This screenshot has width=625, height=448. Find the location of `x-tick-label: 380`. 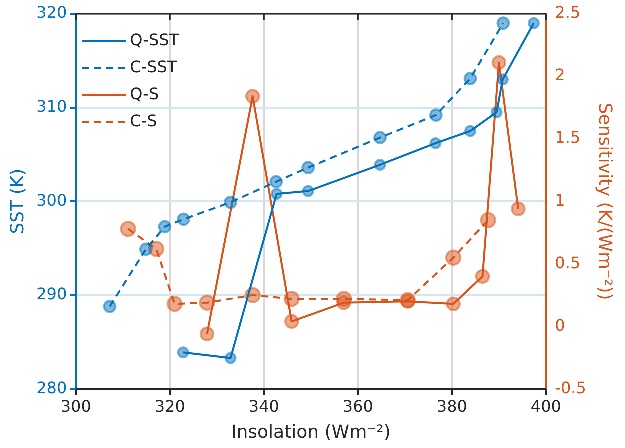

x-tick-label: 380 is located at coordinates (452, 406).